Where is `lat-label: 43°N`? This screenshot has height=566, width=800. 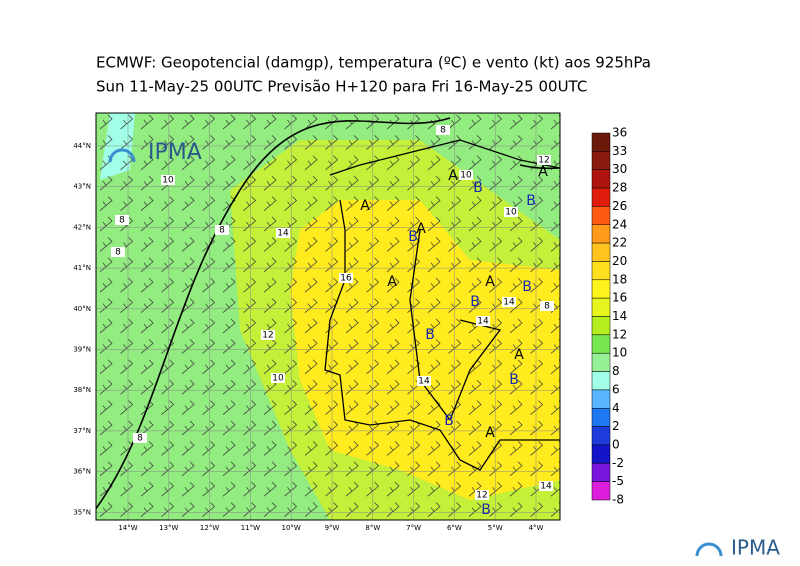
lat-label: 43°N is located at coordinates (82, 187).